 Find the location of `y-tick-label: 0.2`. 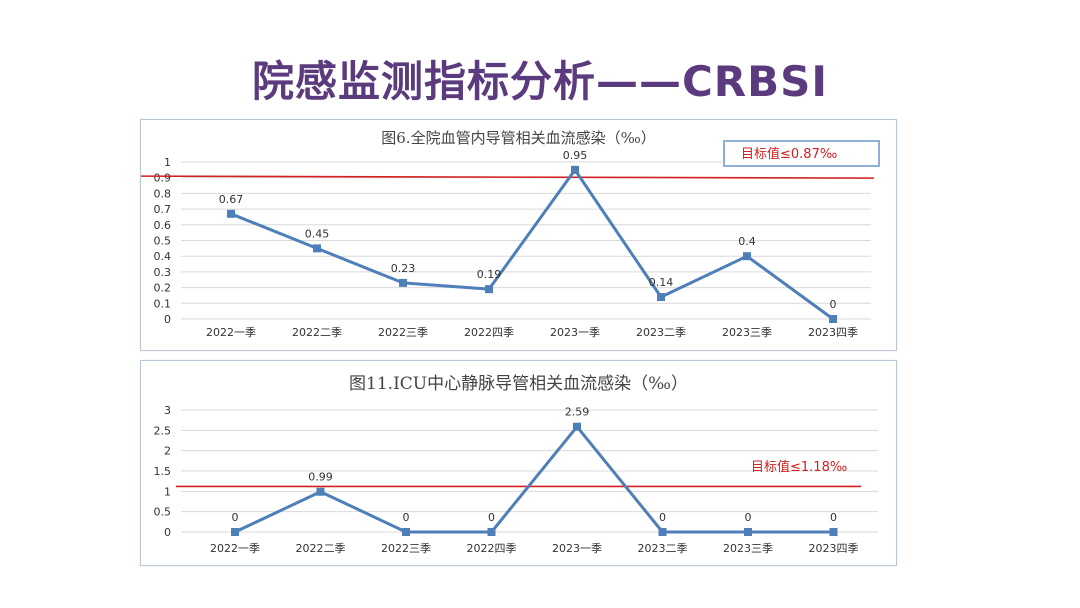

y-tick-label: 0.2 is located at coordinates (163, 288).